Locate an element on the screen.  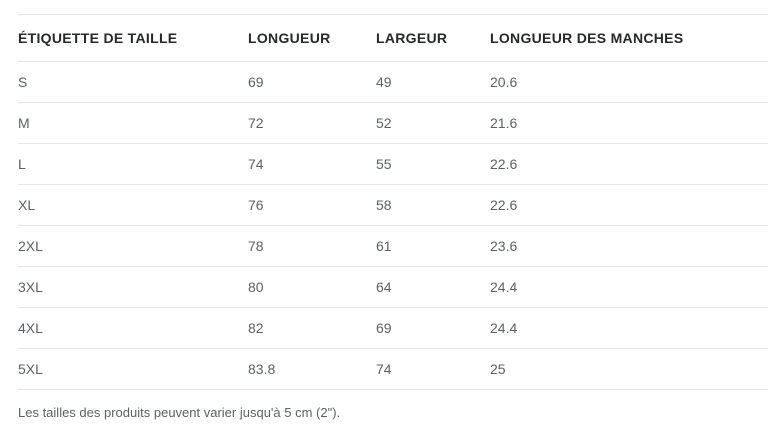
cell-length: 76 is located at coordinates (312, 205).